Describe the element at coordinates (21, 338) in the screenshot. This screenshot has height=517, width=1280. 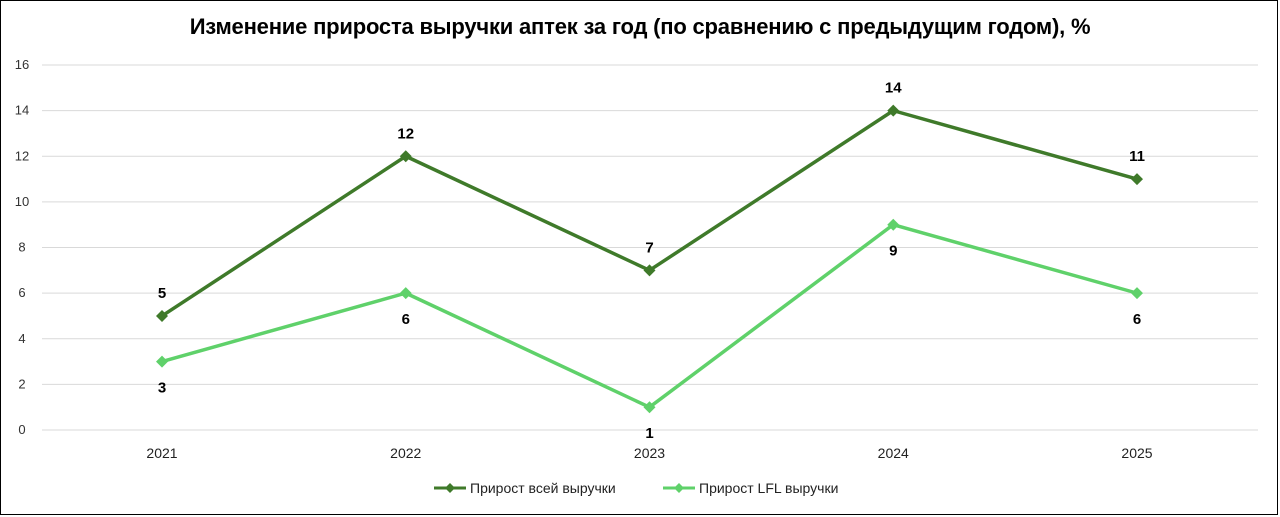
I see `y-tick-label: 4` at that location.